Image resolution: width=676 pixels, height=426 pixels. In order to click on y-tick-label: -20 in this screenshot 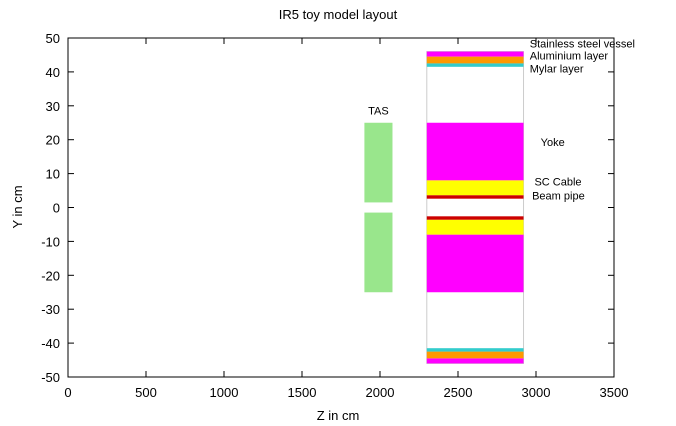, I will do `click(50, 275)`.